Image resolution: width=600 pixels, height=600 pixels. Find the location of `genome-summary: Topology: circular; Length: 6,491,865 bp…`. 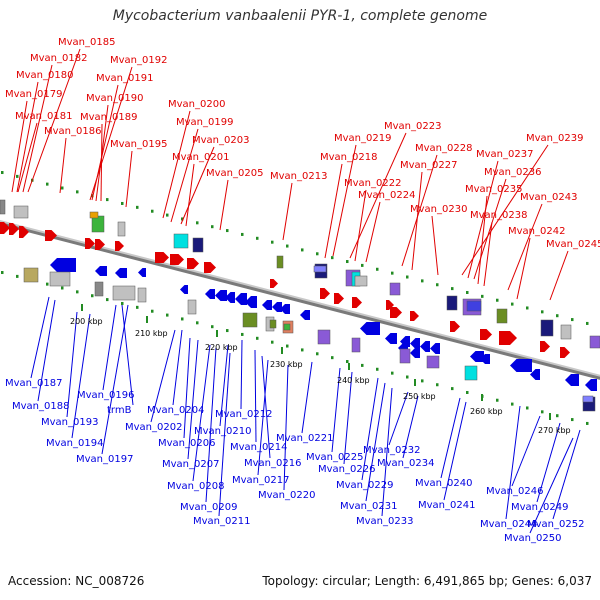

genome-summary: Topology: circular; Length: 6,491,865 bp… is located at coordinates (427, 581).